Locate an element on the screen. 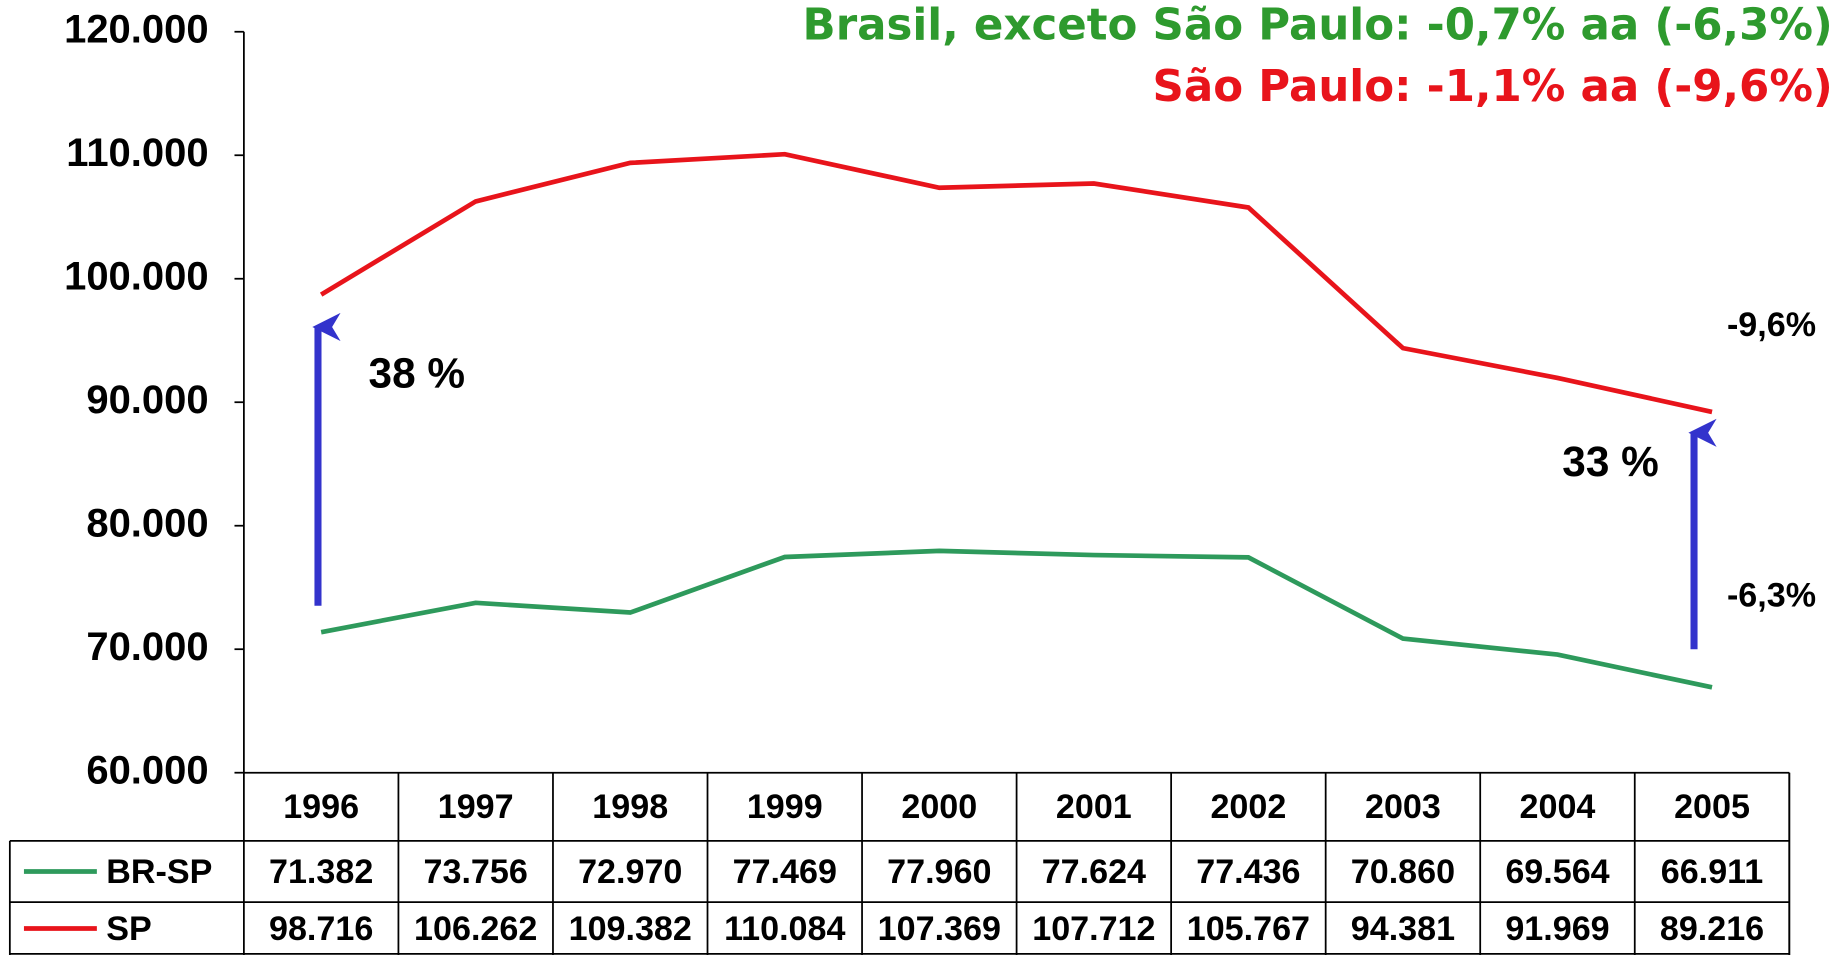 This screenshot has height=955, width=1845. x-tick-label: 2005 is located at coordinates (1712, 807).